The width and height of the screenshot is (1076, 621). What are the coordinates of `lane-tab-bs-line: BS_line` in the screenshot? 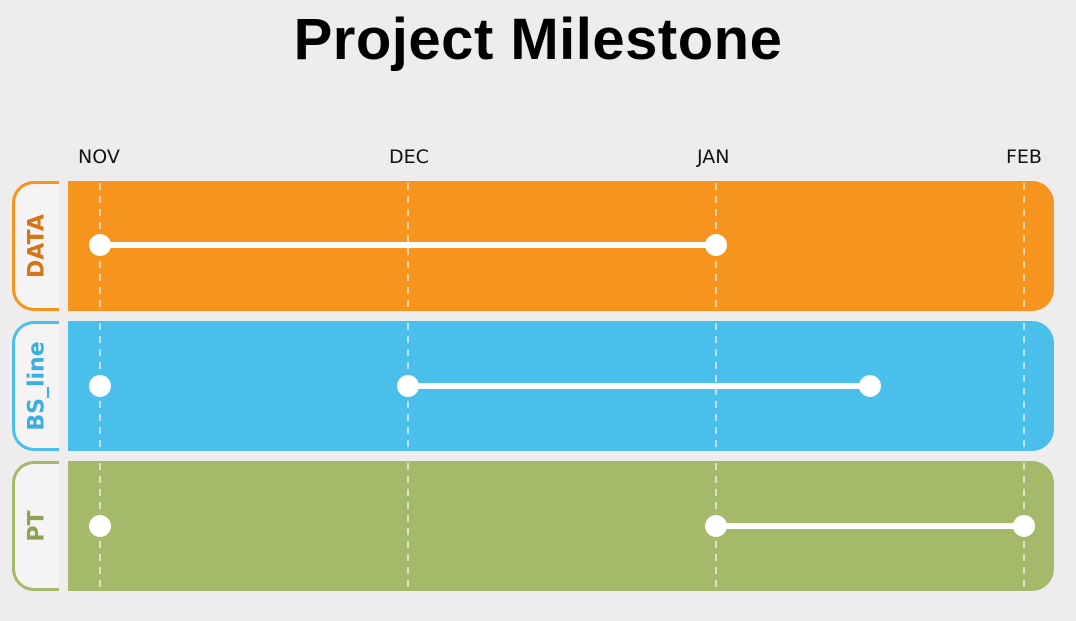 It's located at (35, 386).